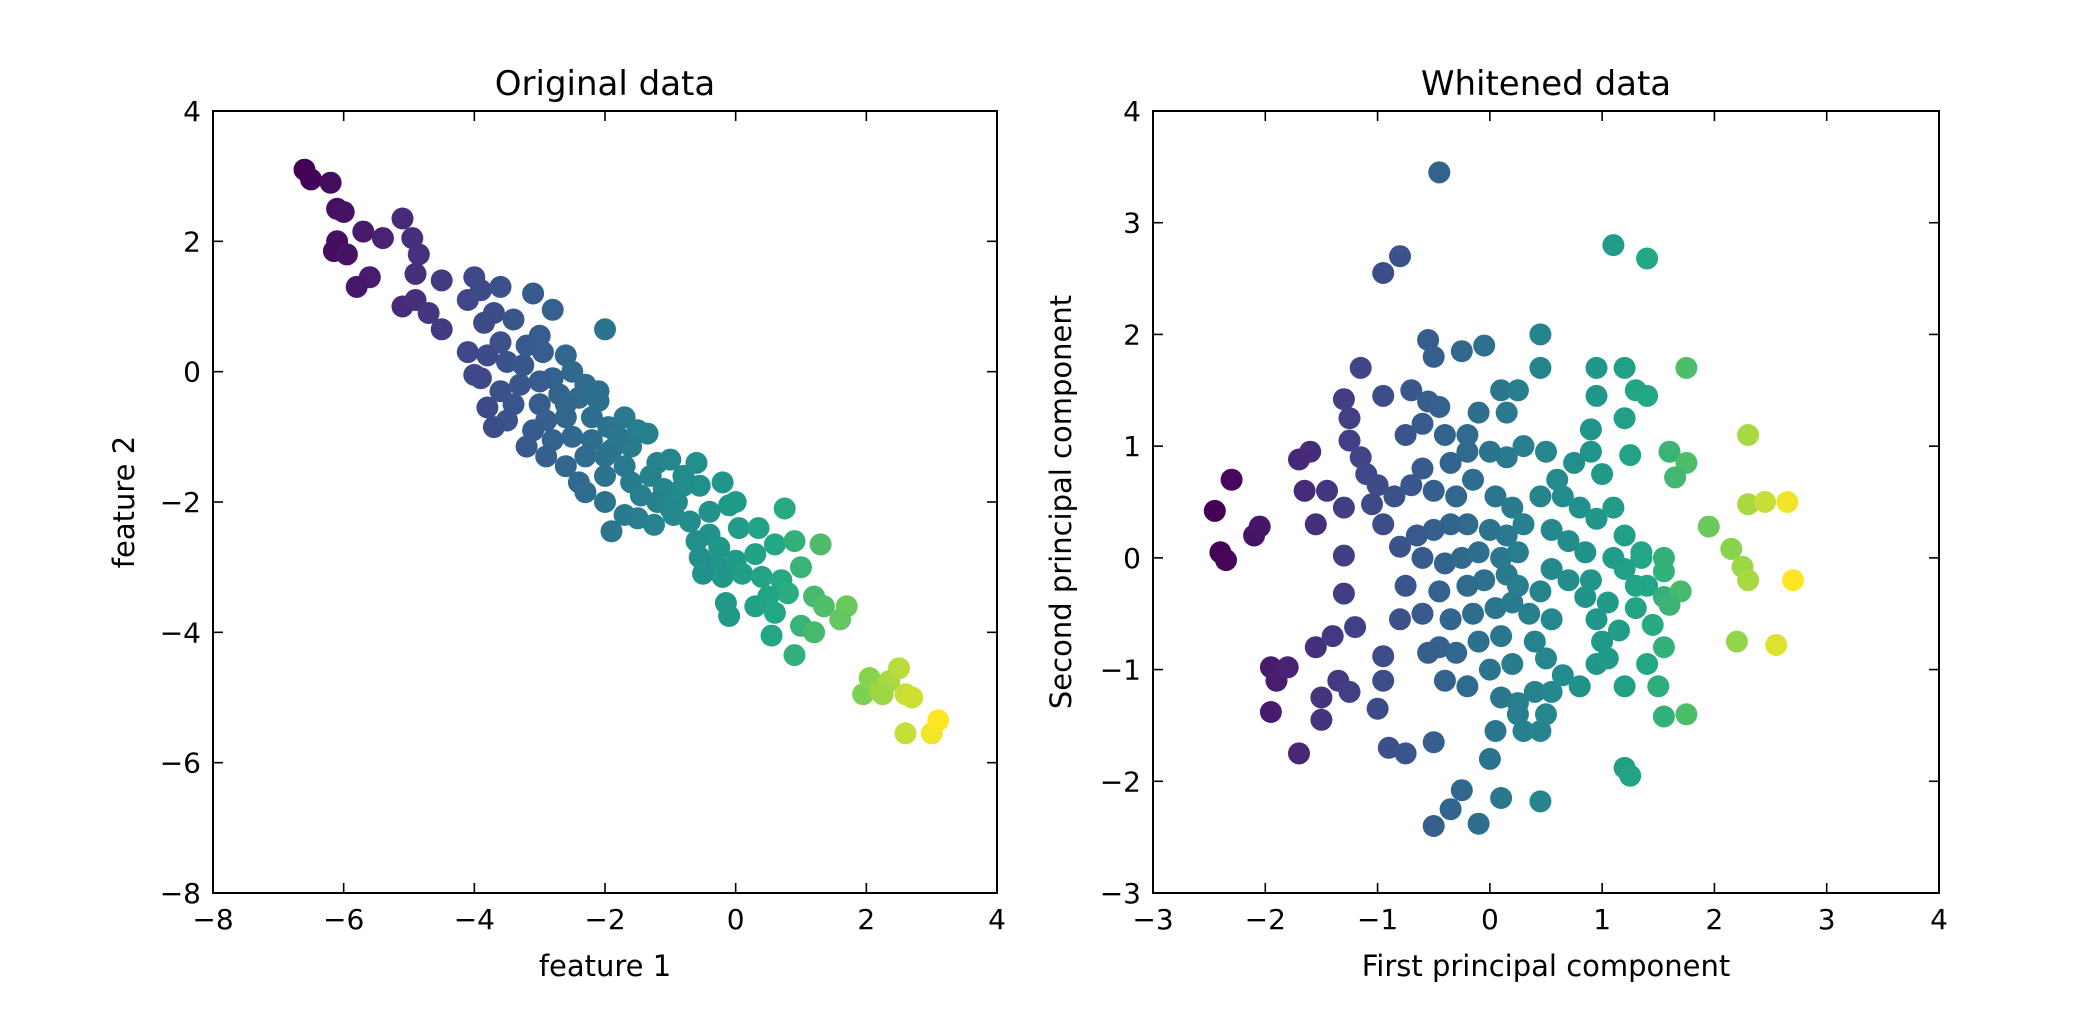 This screenshot has height=1032, width=2074. Describe the element at coordinates (604, 919) in the screenshot. I see `original-data-xtick-label: −2` at that location.